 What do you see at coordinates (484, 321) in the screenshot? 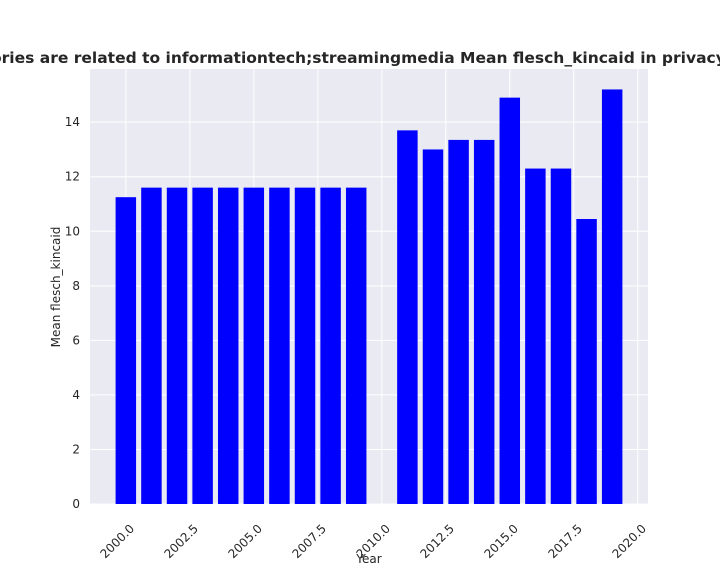
I see `bar-2014` at bounding box center [484, 321].